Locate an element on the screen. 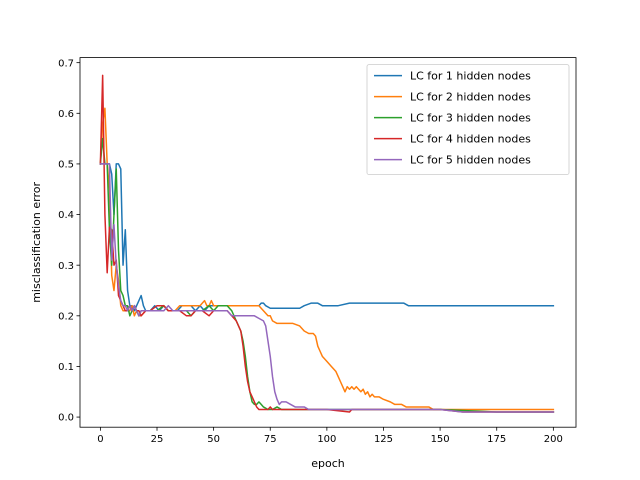 This screenshot has height=480, width=640. x-tick-label: 125 is located at coordinates (383, 439).